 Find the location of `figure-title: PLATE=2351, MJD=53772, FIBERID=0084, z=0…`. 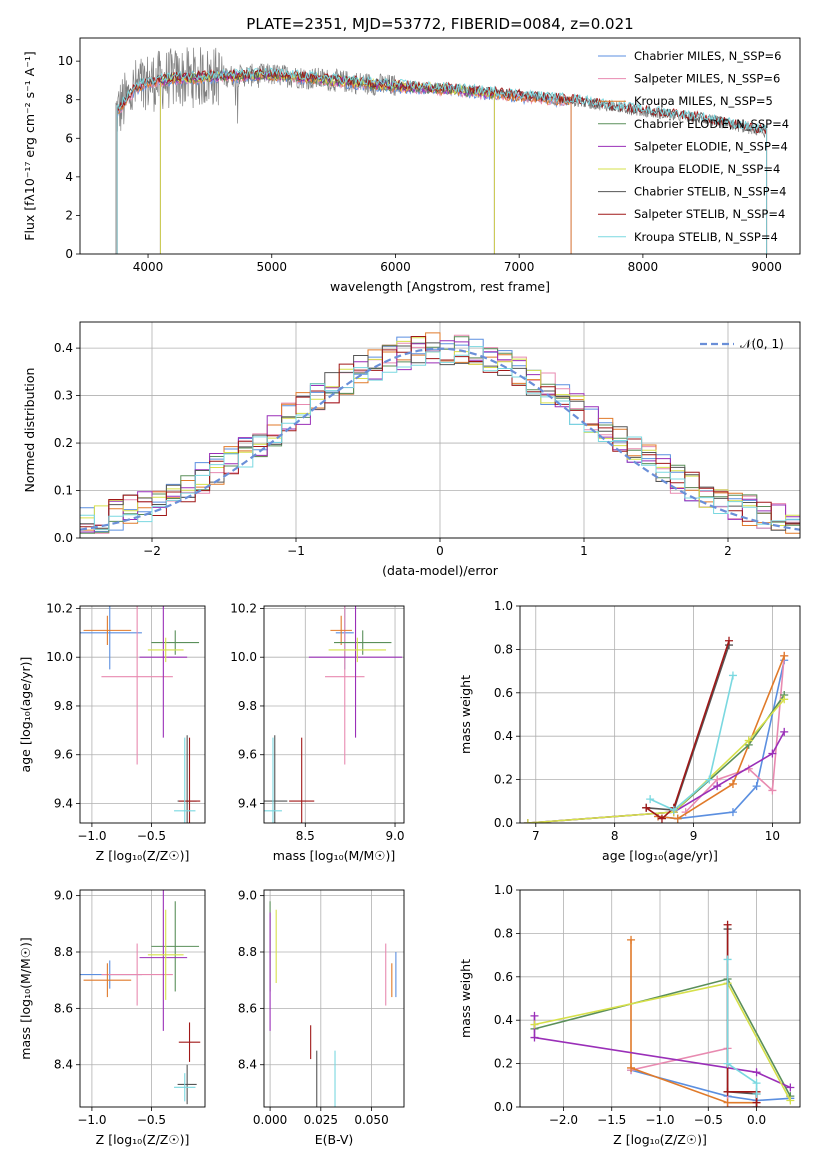

figure-title: PLATE=2351, MJD=53772, FIBERID=0084, z=0… is located at coordinates (439, 24).